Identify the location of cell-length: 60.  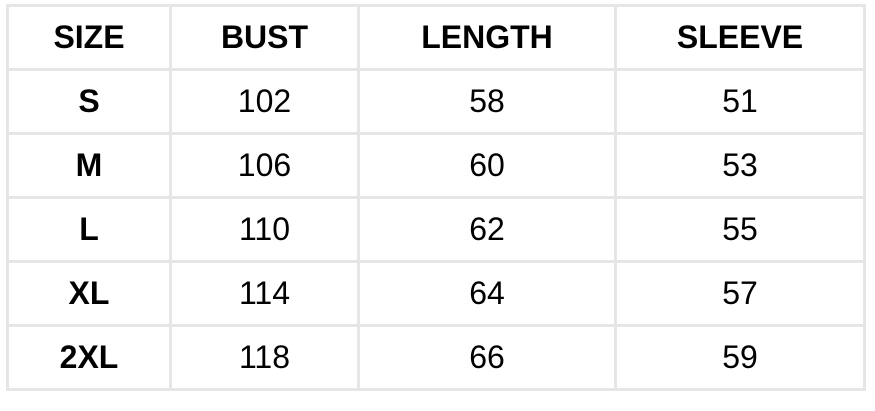
(487, 165).